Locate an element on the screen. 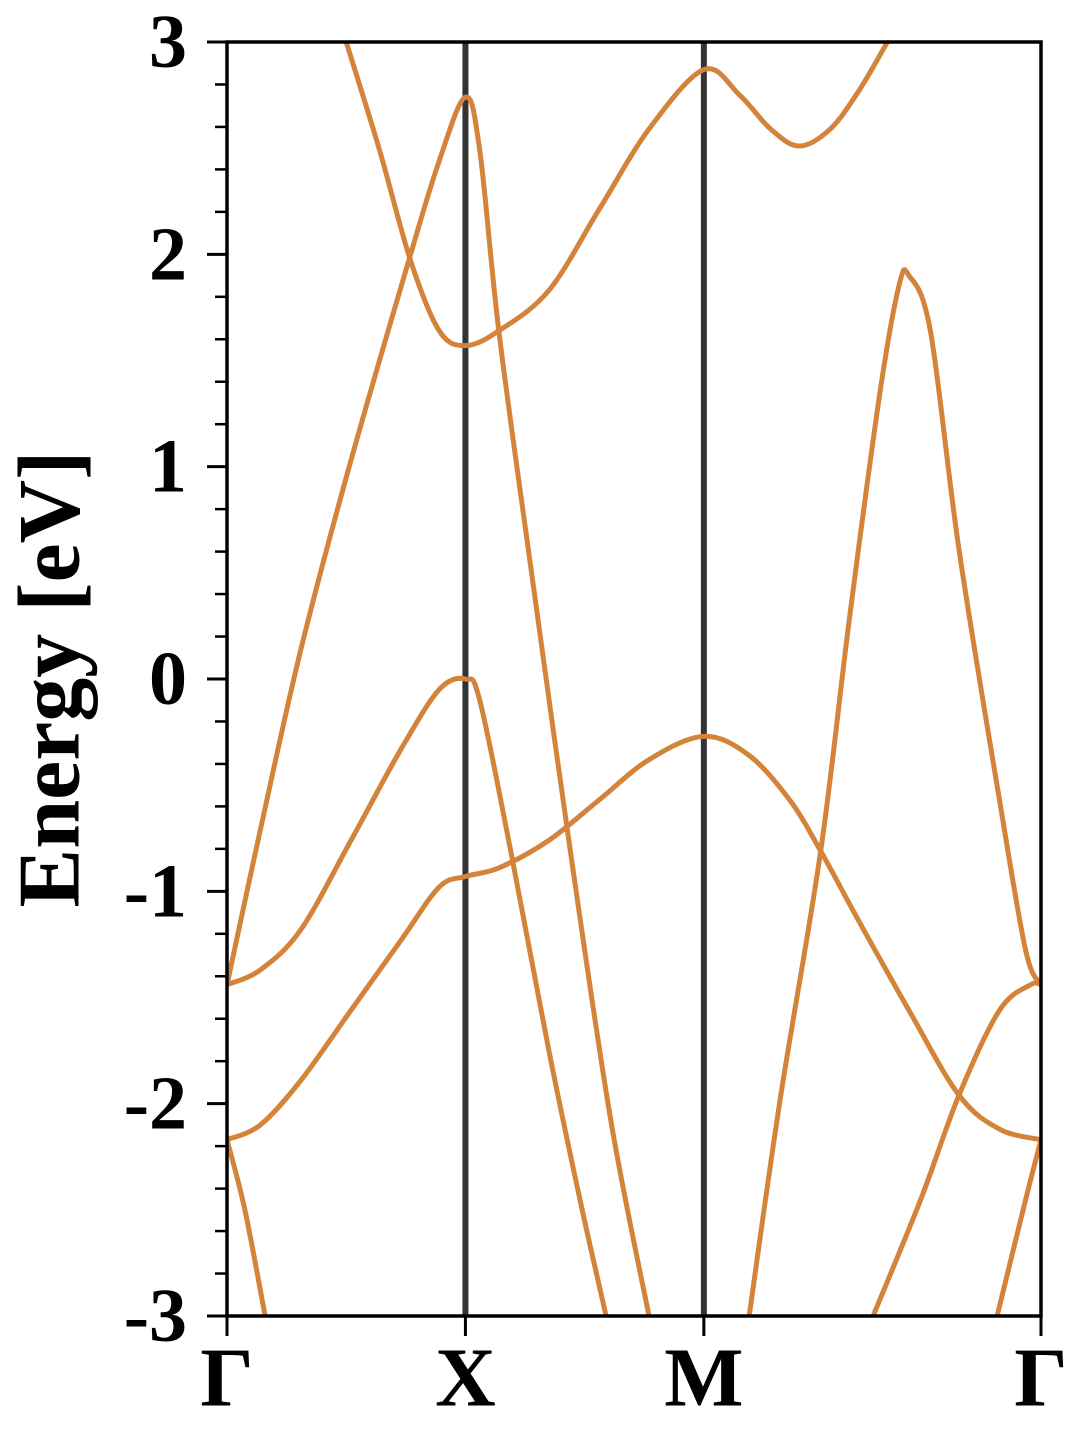 The width and height of the screenshot is (1080, 1440). x-tick-label: X is located at coordinates (465, 1378).